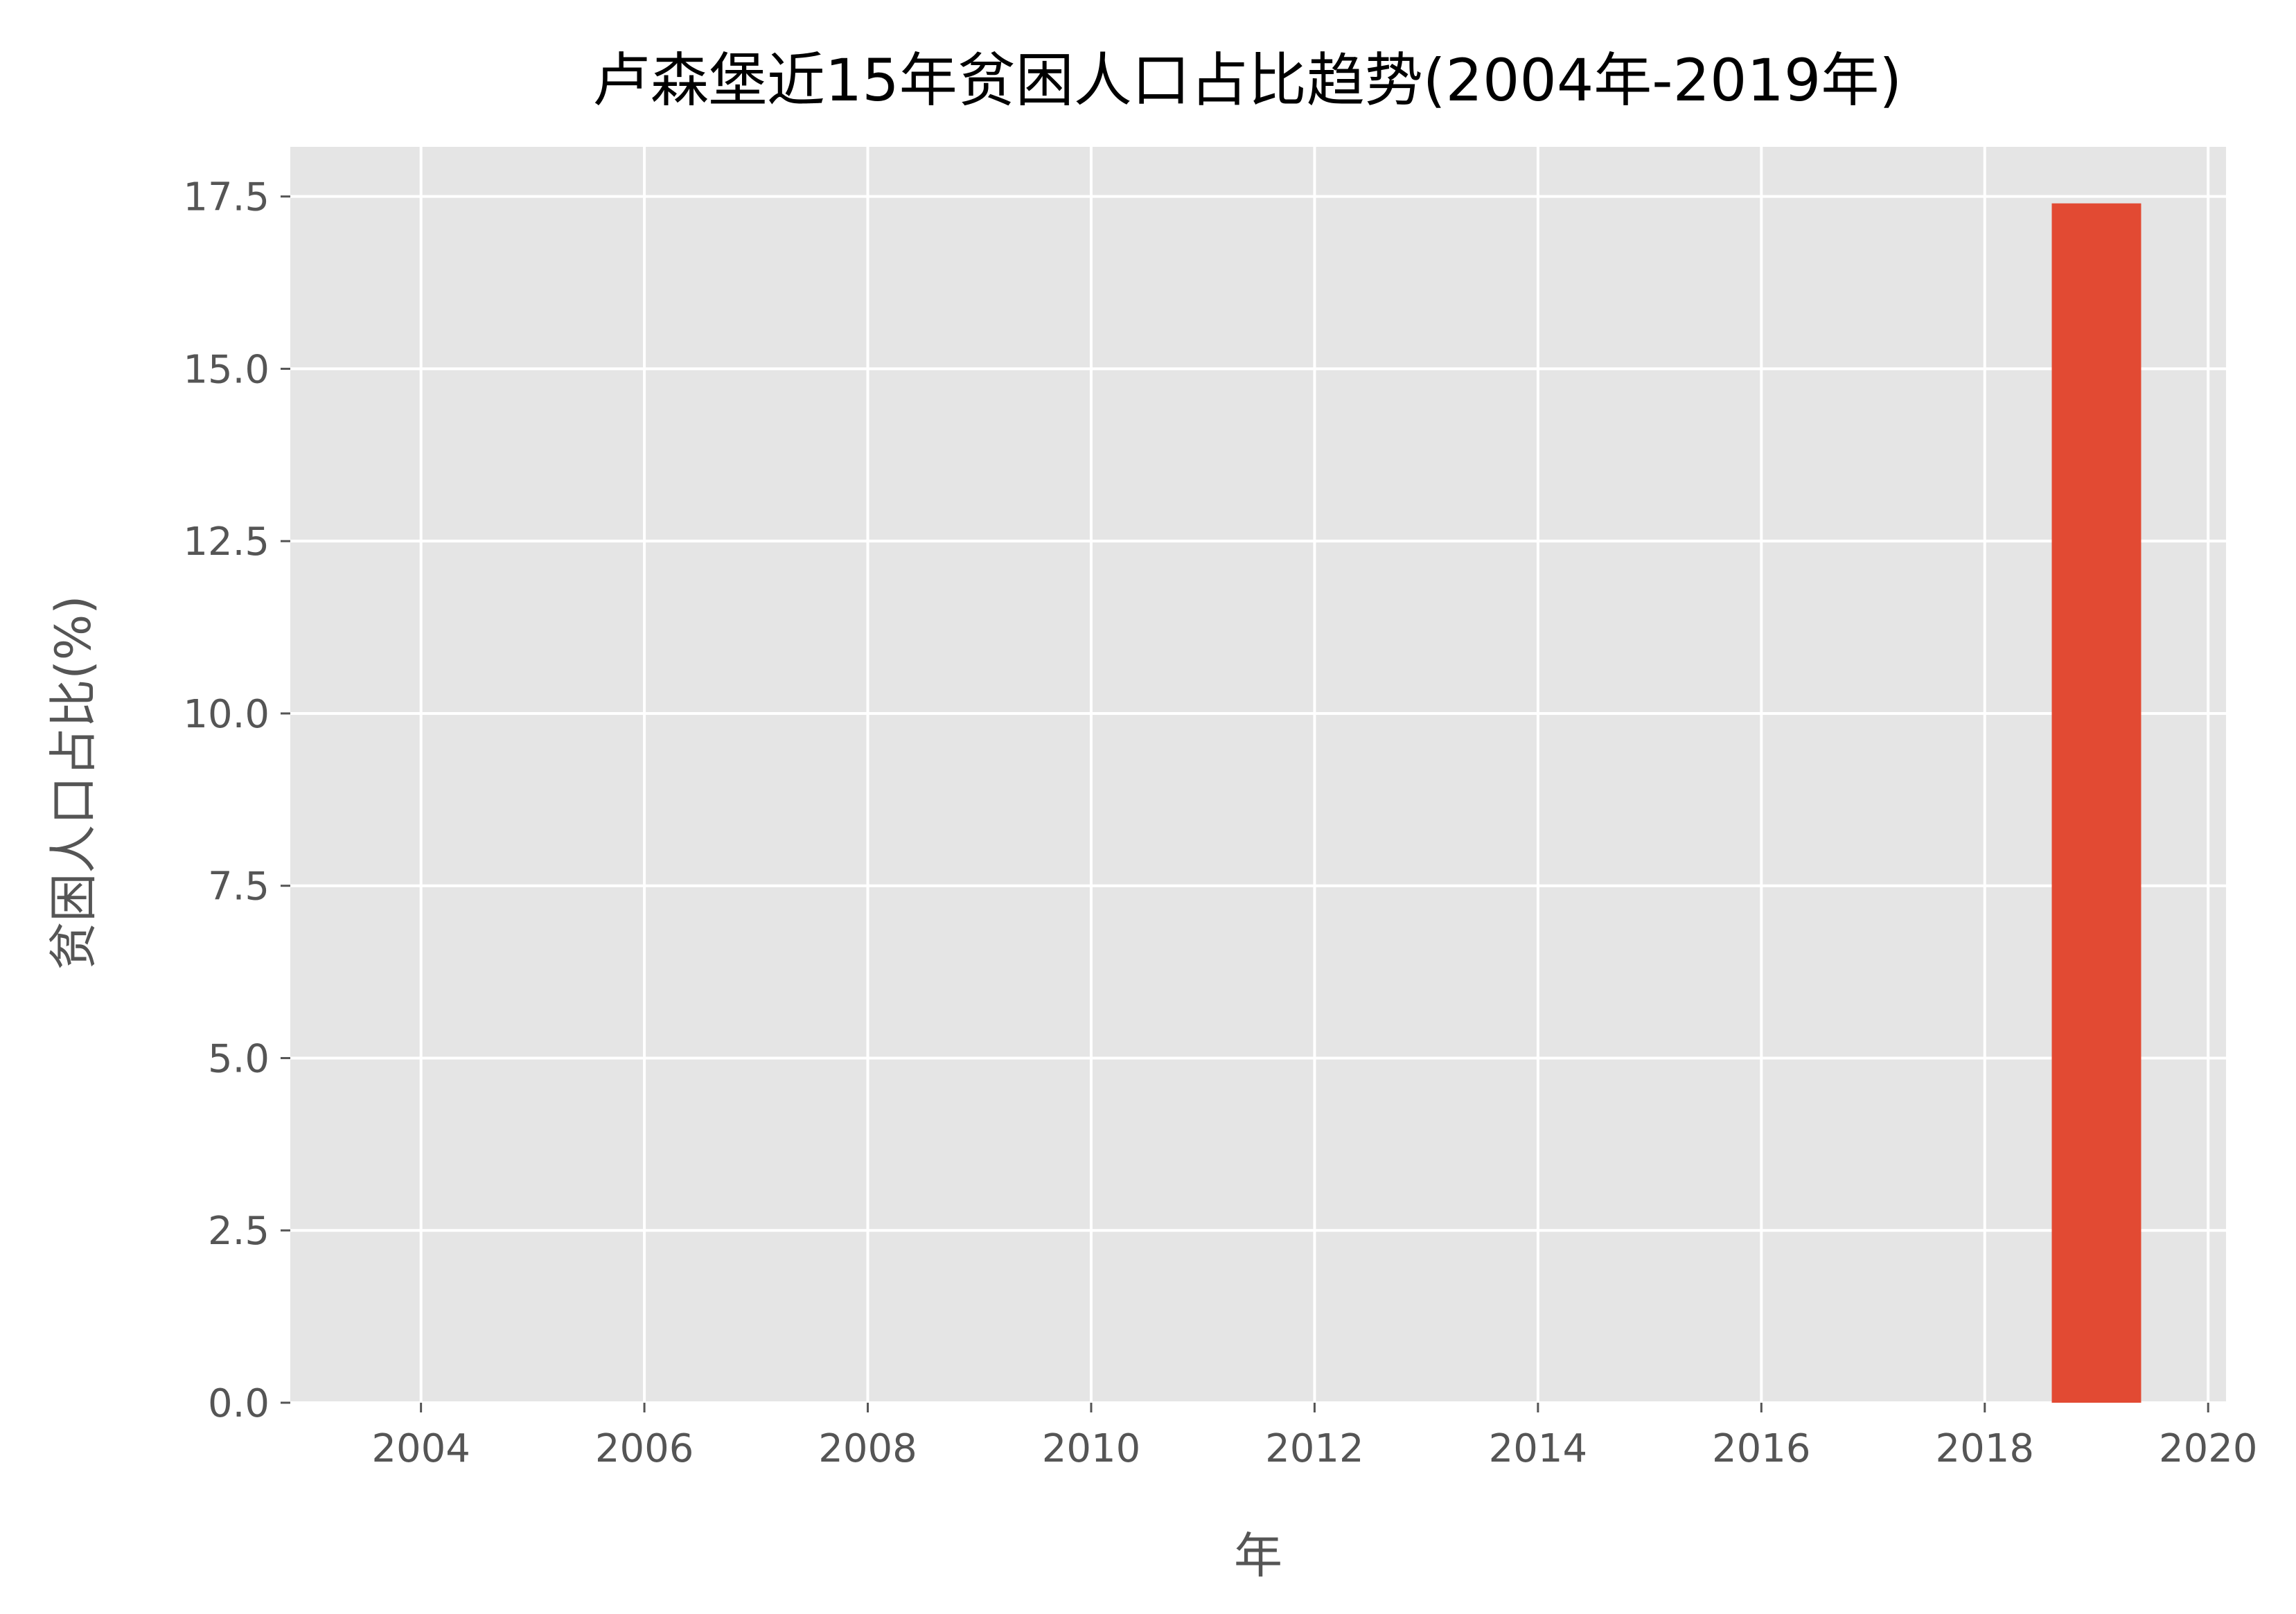  What do you see at coordinates (1314, 1448) in the screenshot?
I see `x-tick-label: 2012` at bounding box center [1314, 1448].